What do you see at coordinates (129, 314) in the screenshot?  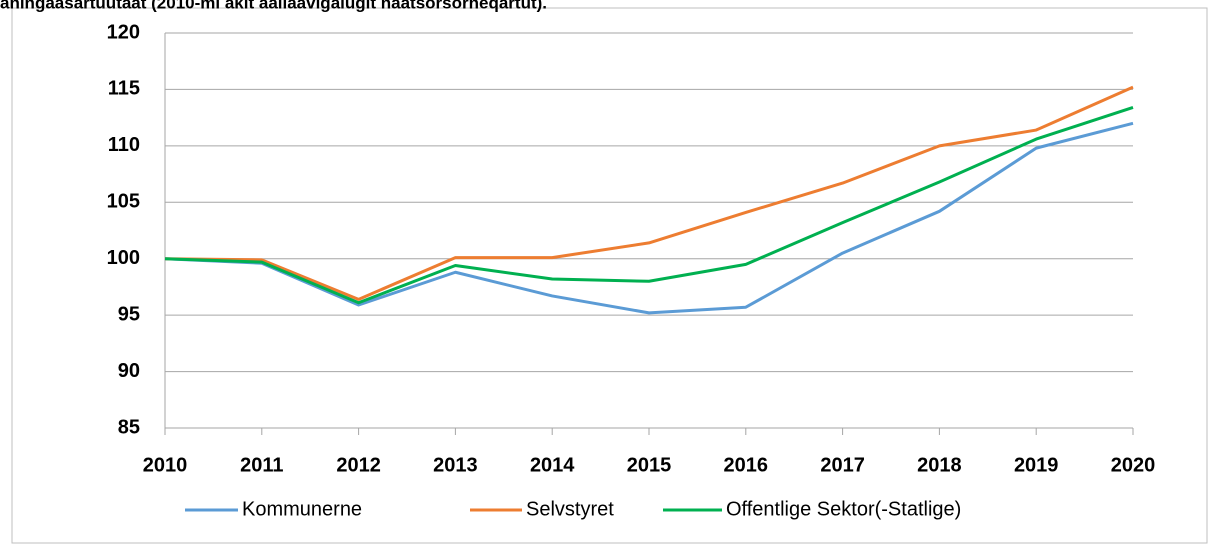 I see `y-tick-label: 95` at bounding box center [129, 314].